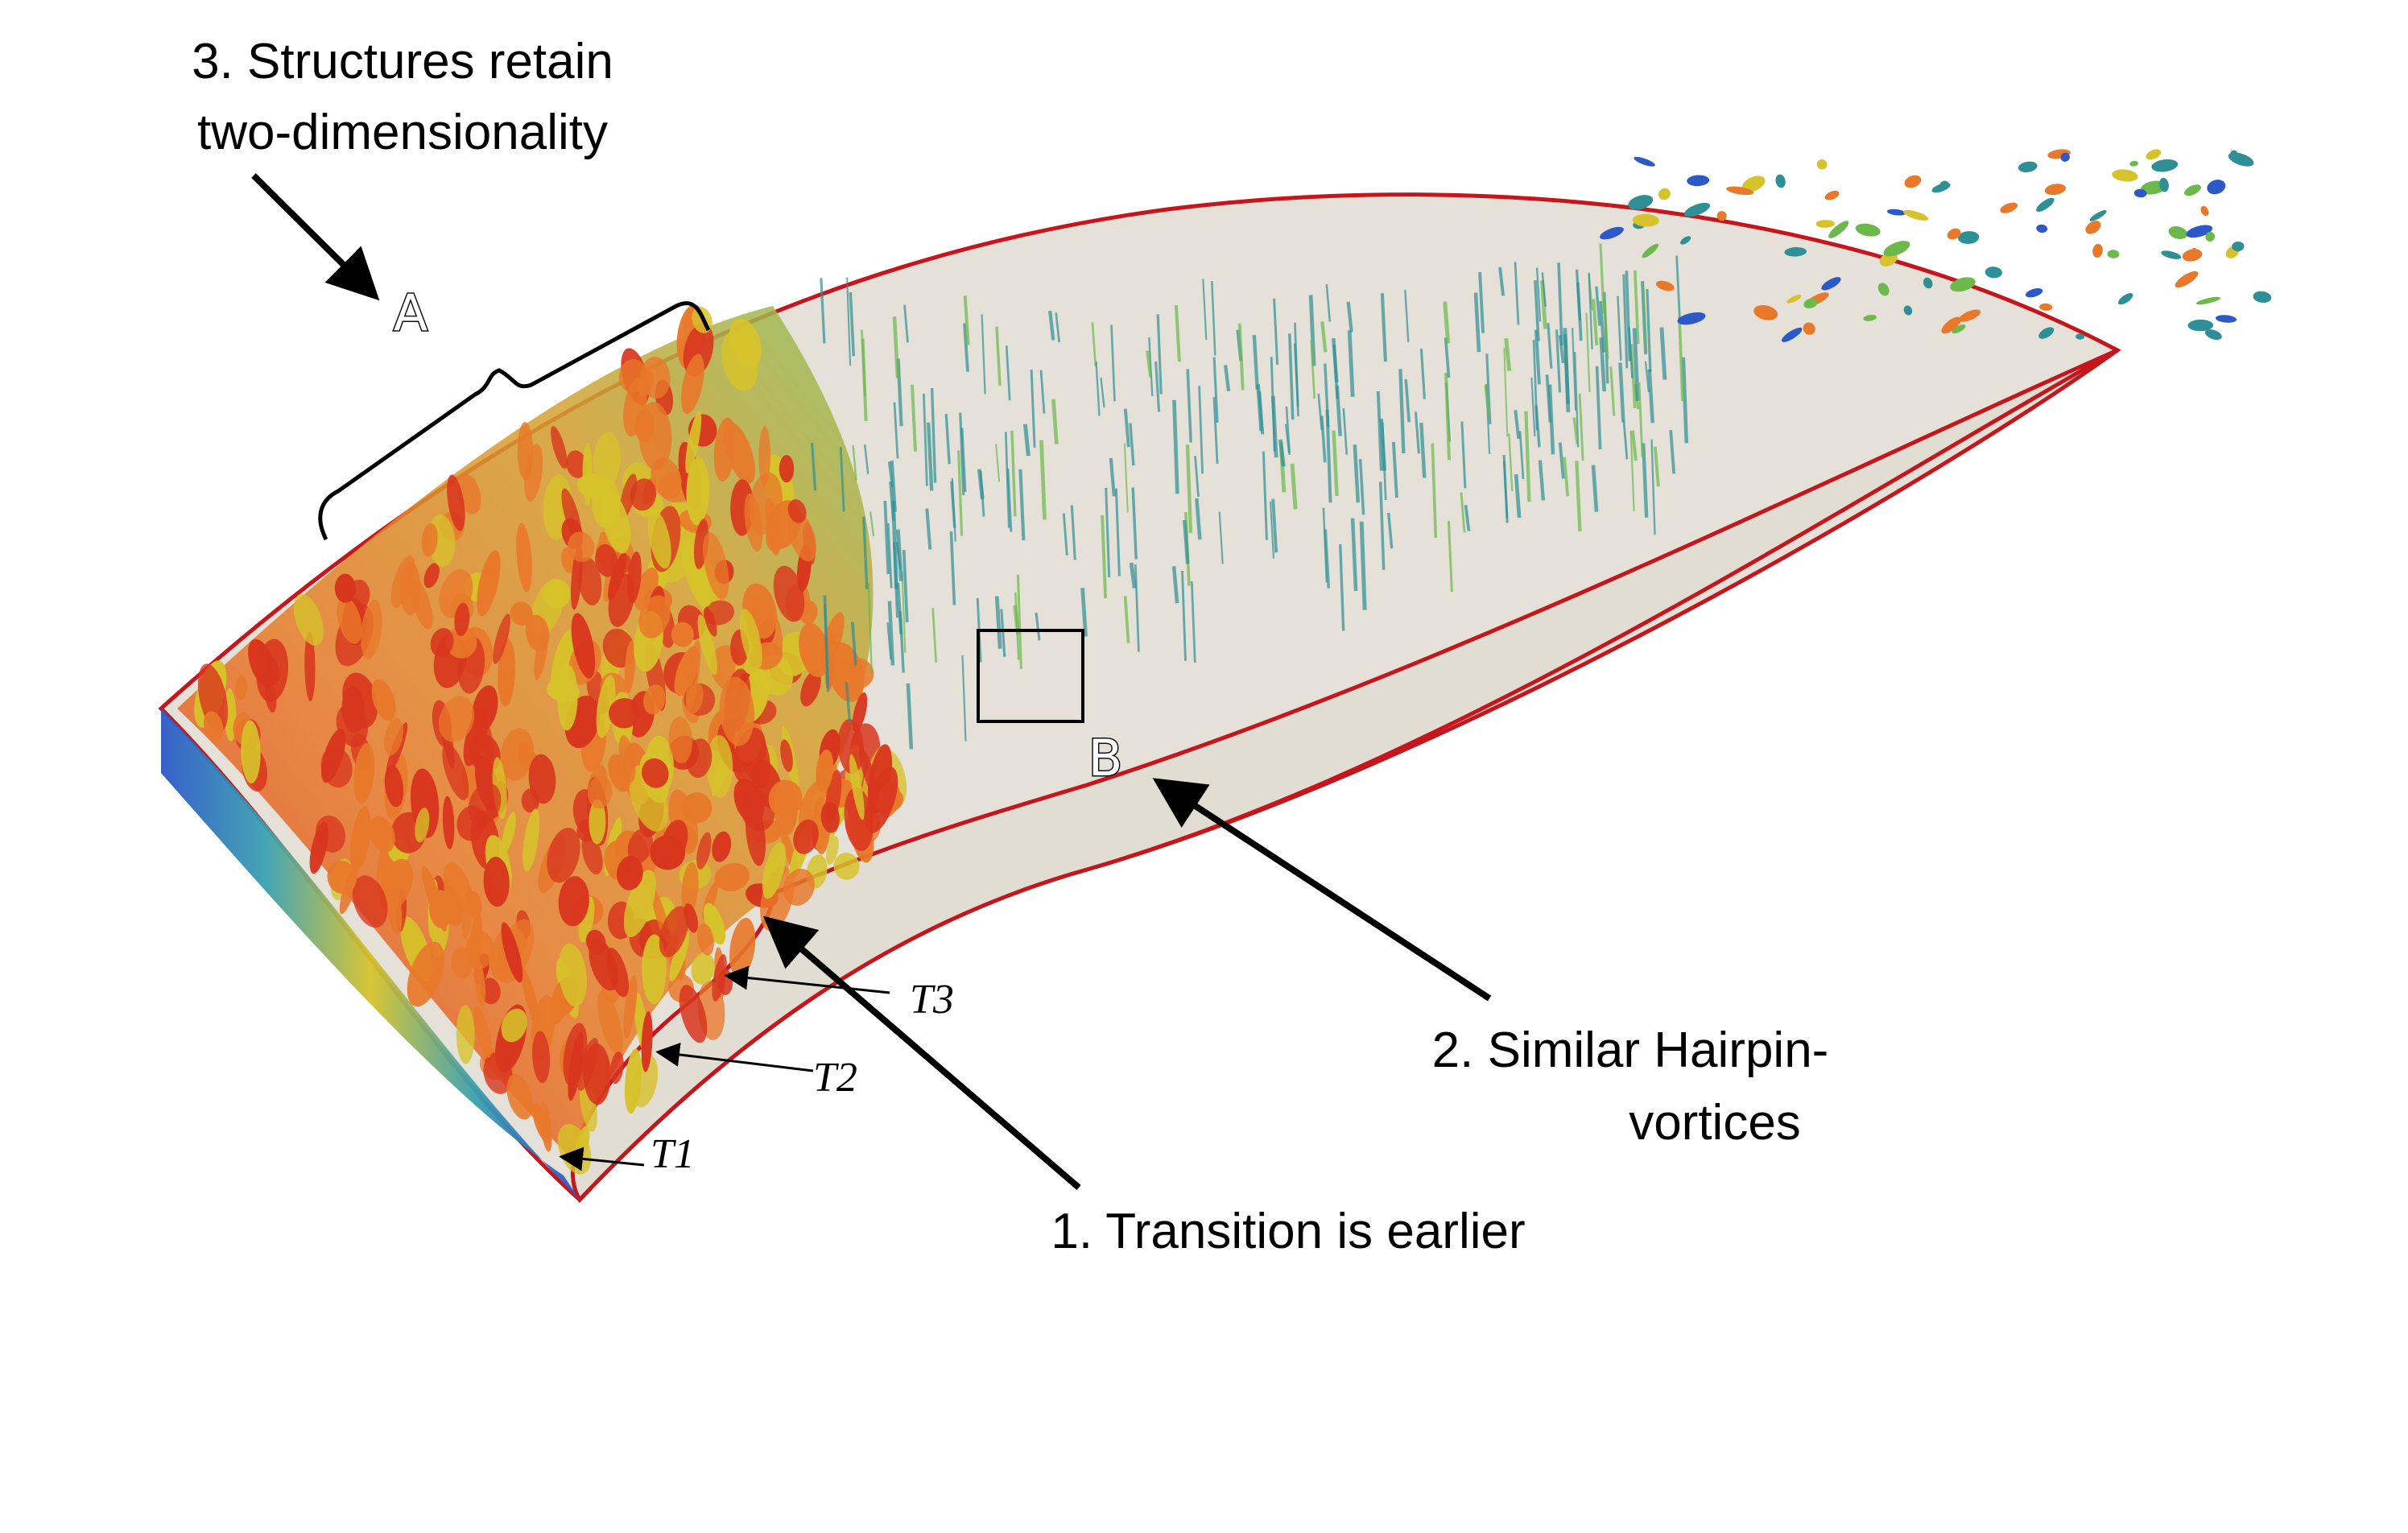 This screenshot has width=2408, height=1533. Describe the element at coordinates (1630, 1050) in the screenshot. I see `hairpin-label-line1: 2. Similar Hairpin-` at that location.